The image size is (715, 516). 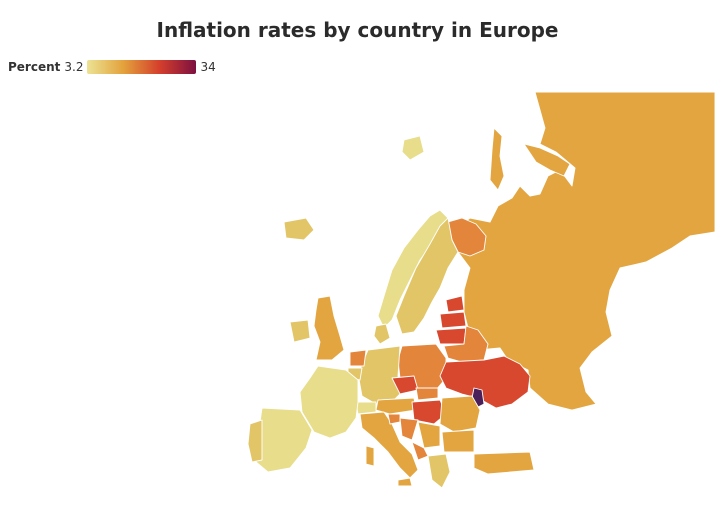 What do you see at coordinates (420, 451) in the screenshot?
I see `region-balkan-west` at bounding box center [420, 451].